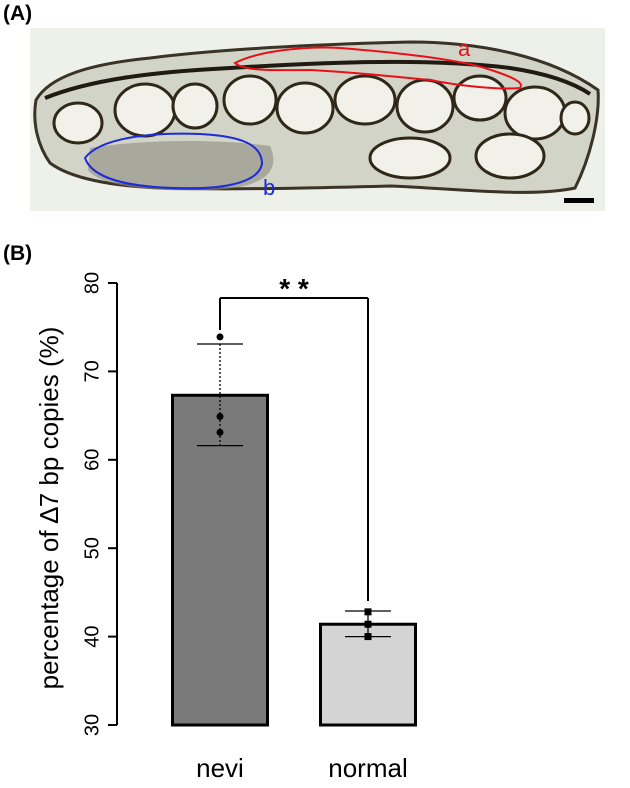 This screenshot has width=630, height=788. Describe the element at coordinates (92, 460) in the screenshot. I see `y-tick-label: 60` at that location.